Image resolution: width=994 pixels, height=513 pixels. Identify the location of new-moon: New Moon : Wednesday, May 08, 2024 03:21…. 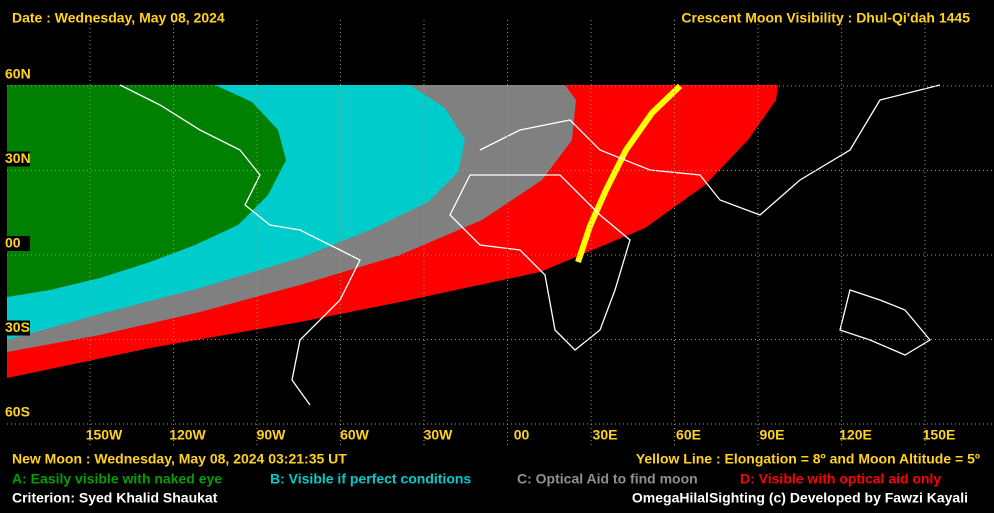
(179, 459).